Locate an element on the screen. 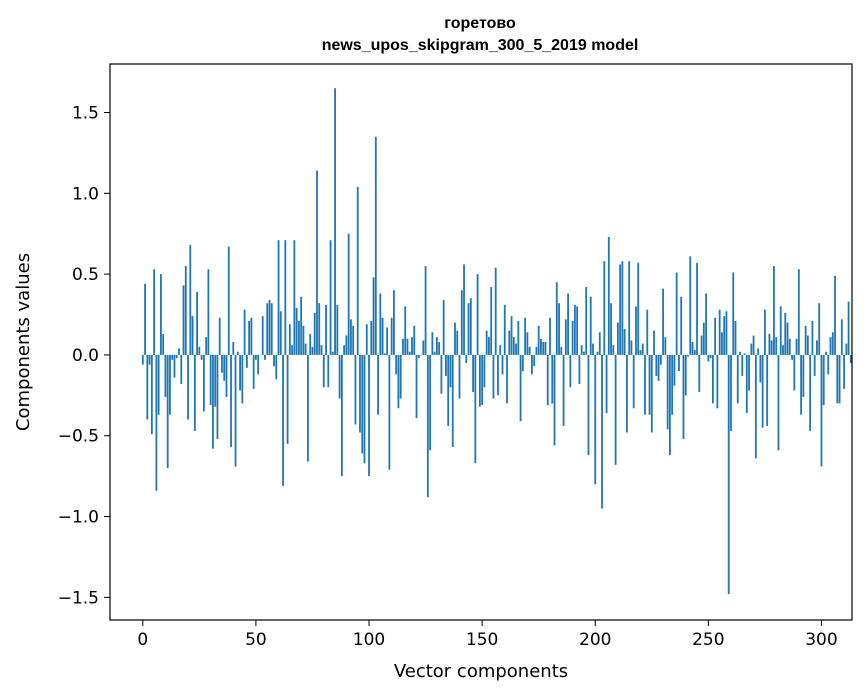 This screenshot has height=696, width=867. x-tick-label: 50 is located at coordinates (256, 640).